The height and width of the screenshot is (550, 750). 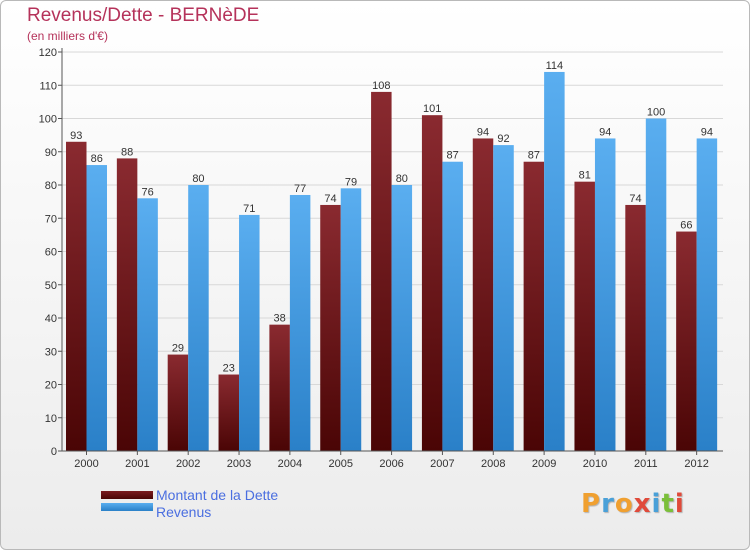 What do you see at coordinates (178, 349) in the screenshot?
I see `data-label-debt: 29` at bounding box center [178, 349].